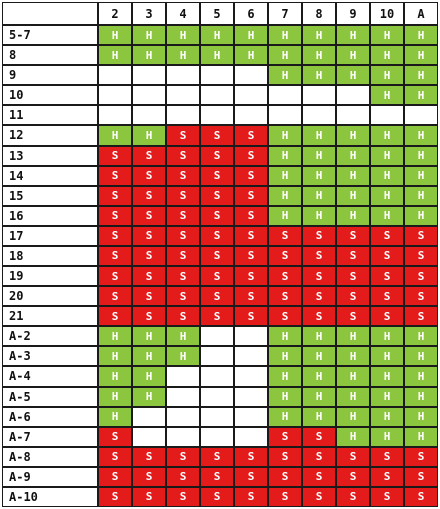 This screenshot has height=509, width=440. Describe the element at coordinates (217, 13) in the screenshot. I see `column-header: 5` at that location.